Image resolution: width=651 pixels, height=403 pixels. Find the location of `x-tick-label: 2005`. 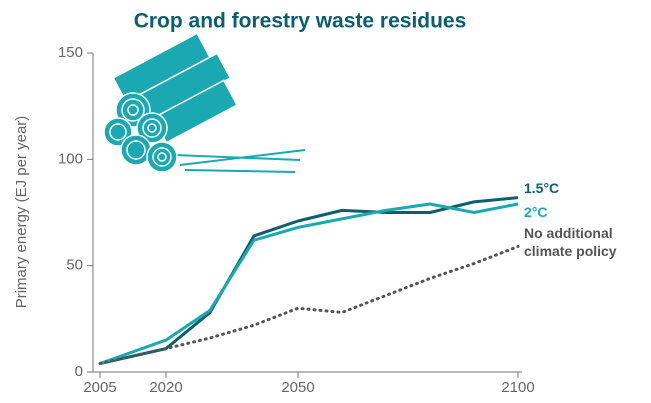

x-tick-label: 2005 is located at coordinates (99, 387).